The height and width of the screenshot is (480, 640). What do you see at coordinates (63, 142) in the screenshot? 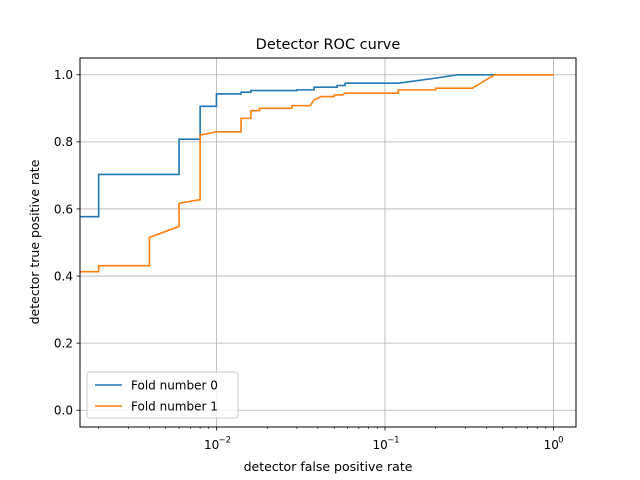
I see `y-tick-label: 0.8` at bounding box center [63, 142].